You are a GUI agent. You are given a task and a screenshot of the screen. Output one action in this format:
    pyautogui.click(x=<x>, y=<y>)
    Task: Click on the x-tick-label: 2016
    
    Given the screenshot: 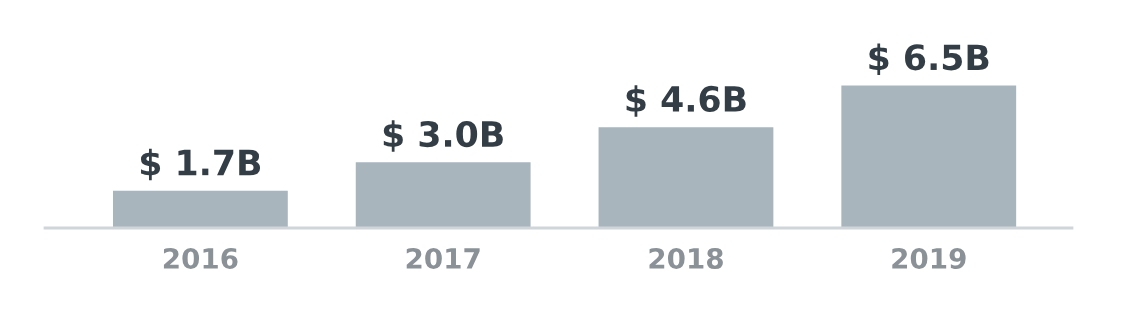 What is the action you would take?
    pyautogui.click(x=200, y=258)
    